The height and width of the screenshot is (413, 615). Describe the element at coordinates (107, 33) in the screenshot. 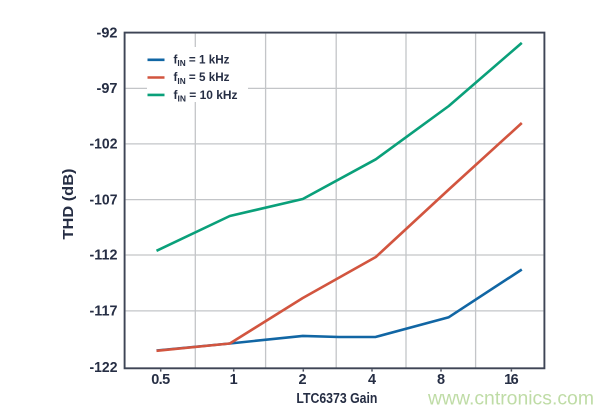

I see `svg-text: -92` at that location.